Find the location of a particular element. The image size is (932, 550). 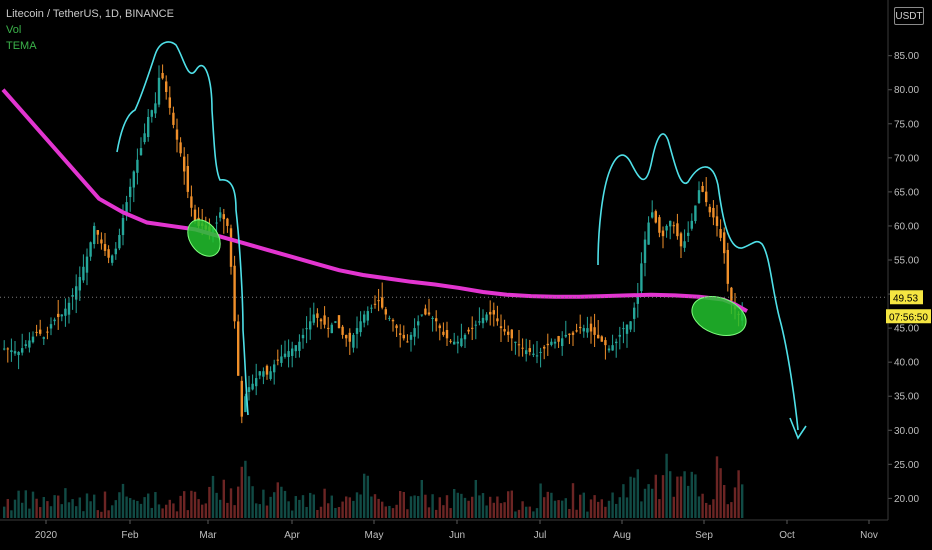

y-tick-label: 40.00 is located at coordinates (906, 363).